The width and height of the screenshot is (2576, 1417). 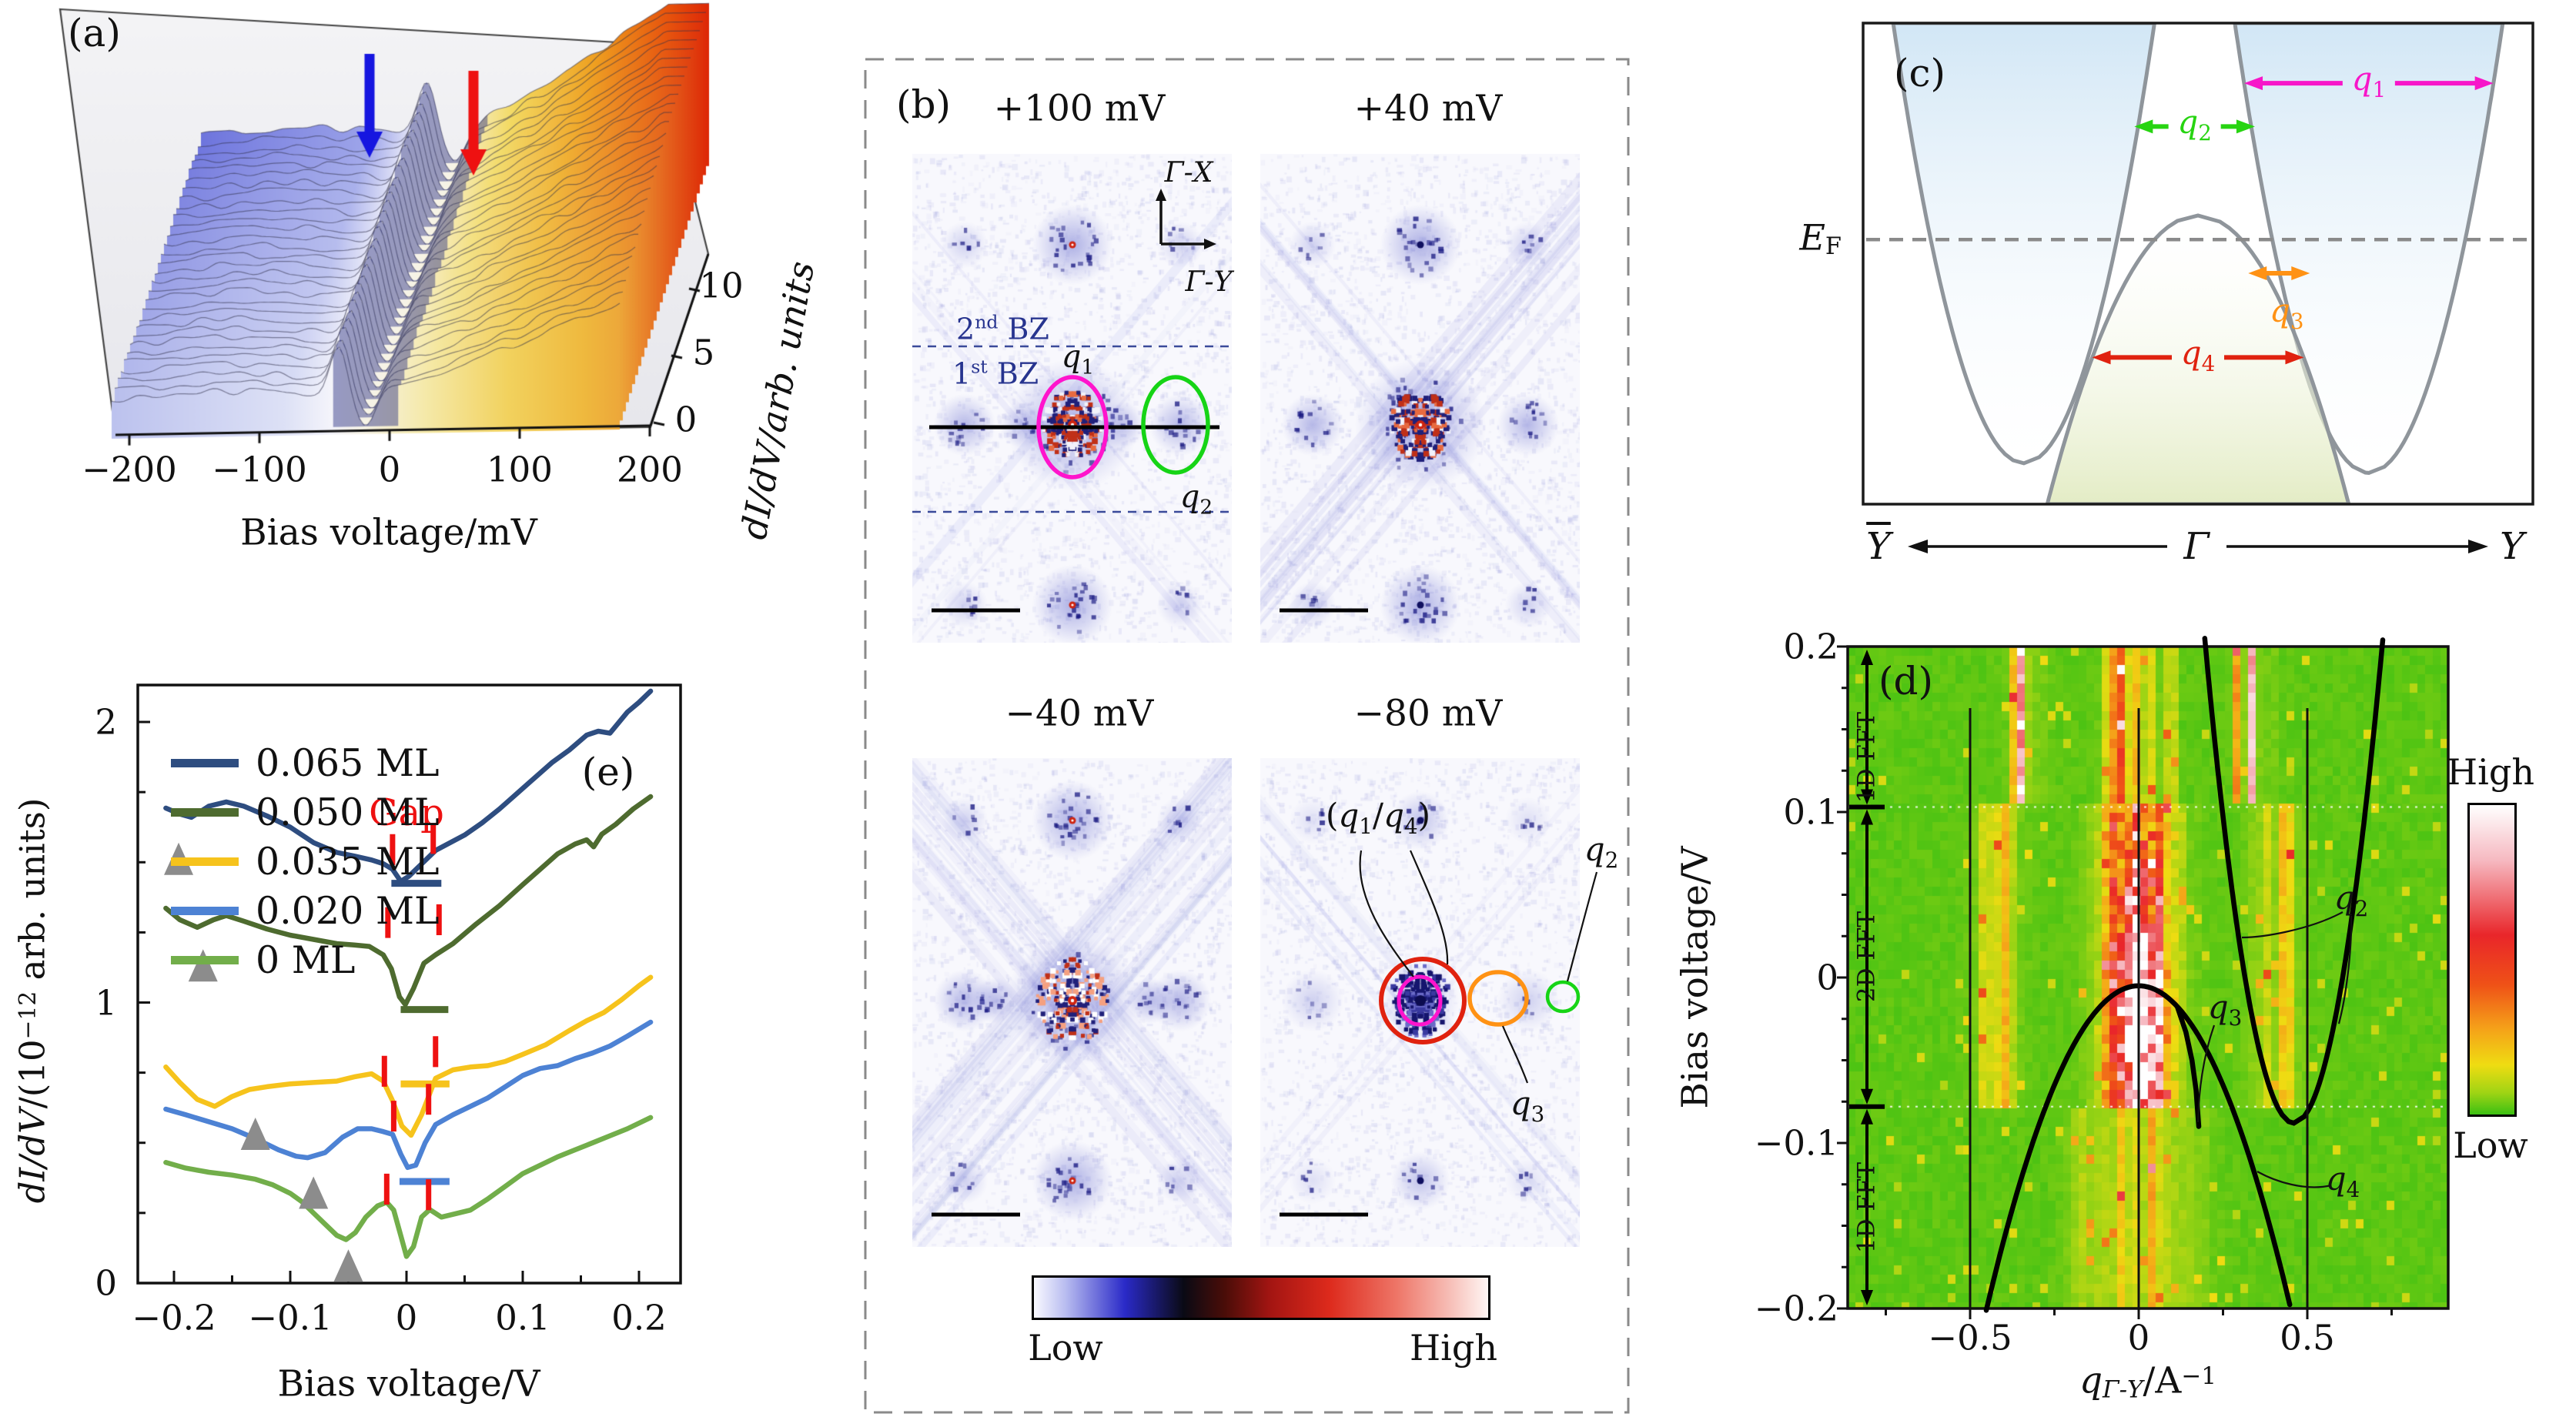 I want to click on panel-b-label: (b), so click(x=924, y=104).